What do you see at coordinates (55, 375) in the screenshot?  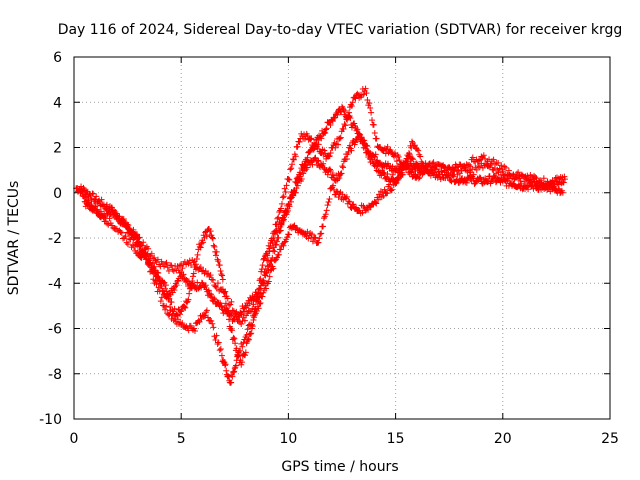 I see `y-tick-label: -8` at bounding box center [55, 375].